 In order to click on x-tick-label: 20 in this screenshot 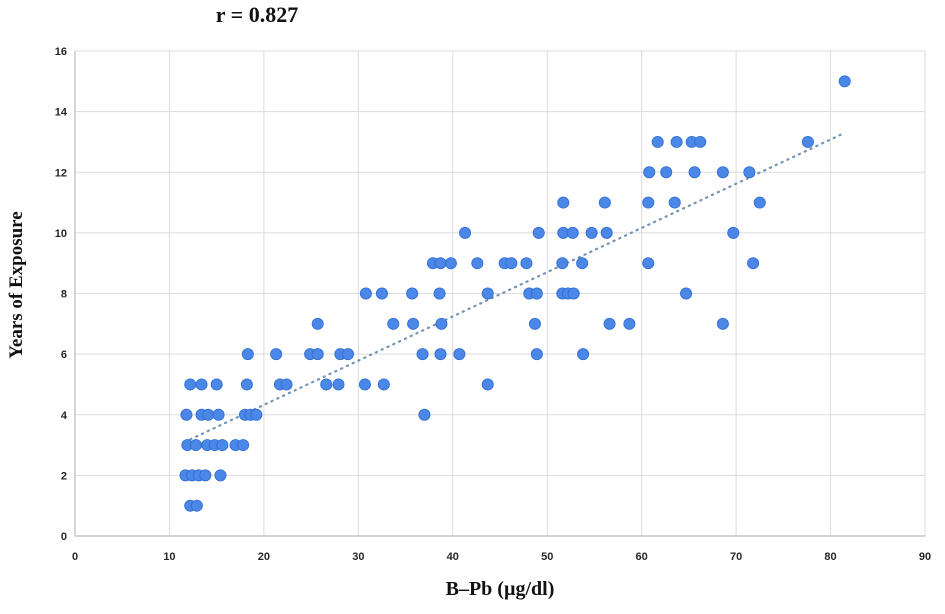, I will do `click(264, 557)`.